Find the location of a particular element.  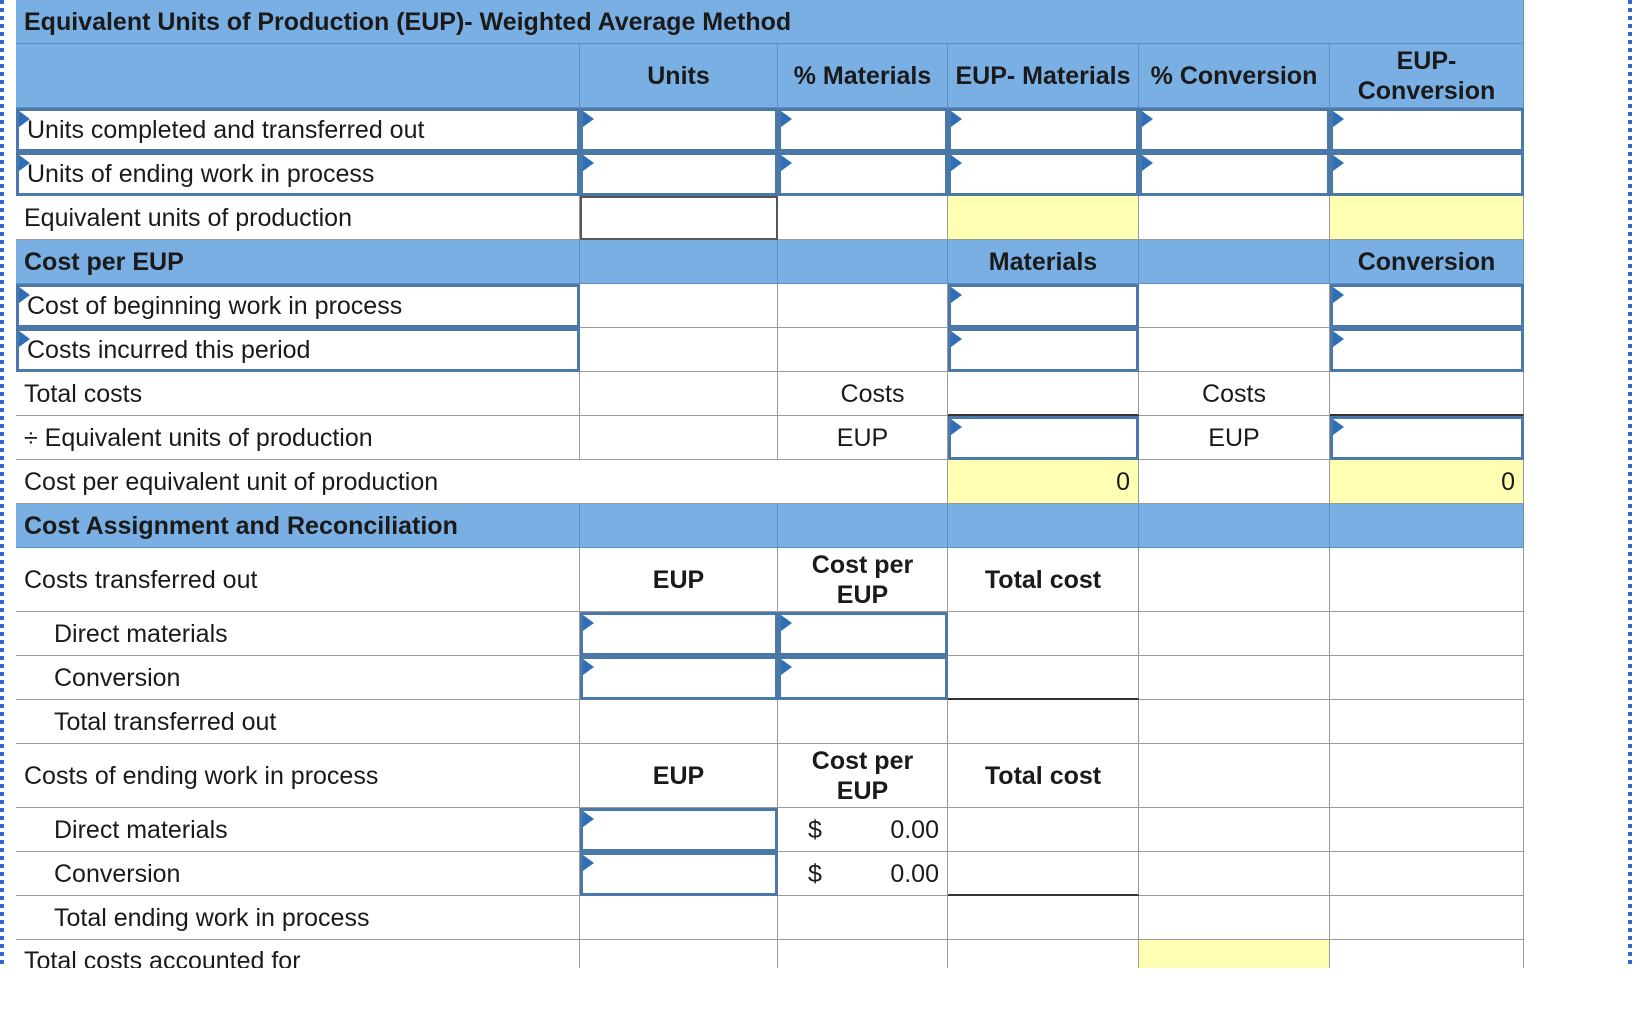

incurred-materials-input is located at coordinates (1043, 350).